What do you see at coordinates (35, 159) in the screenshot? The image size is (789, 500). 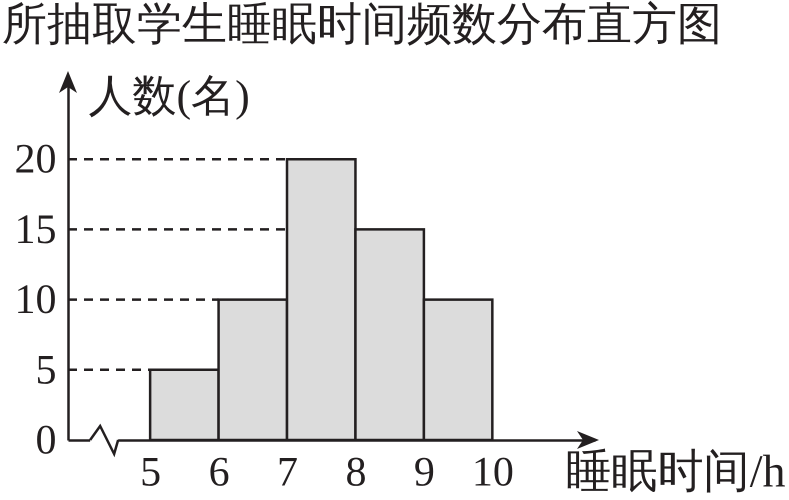 I see `y-tick-label: 20` at bounding box center [35, 159].